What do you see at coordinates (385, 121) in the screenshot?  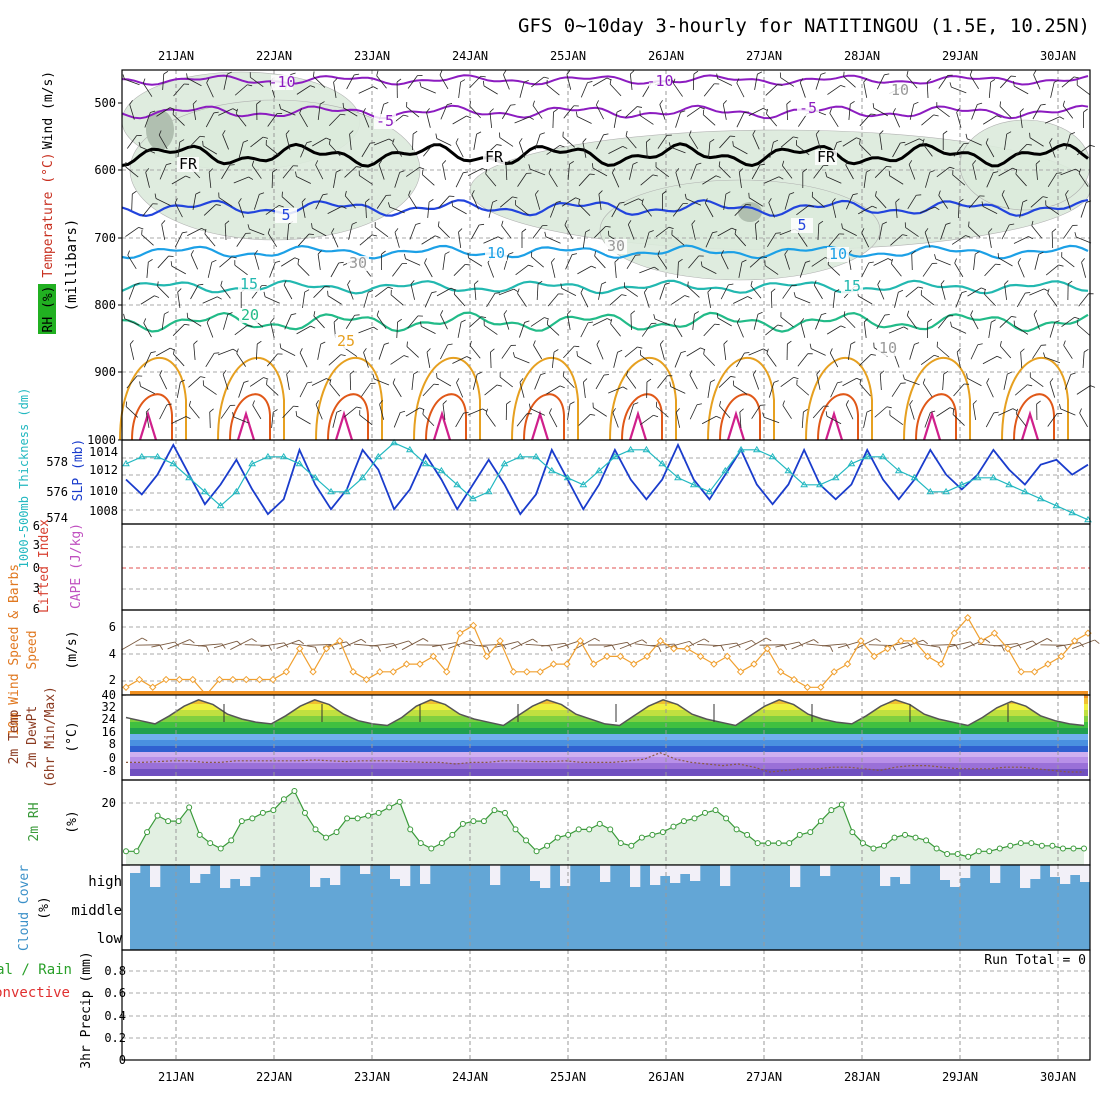 I see `contour-label: -5` at bounding box center [385, 121].